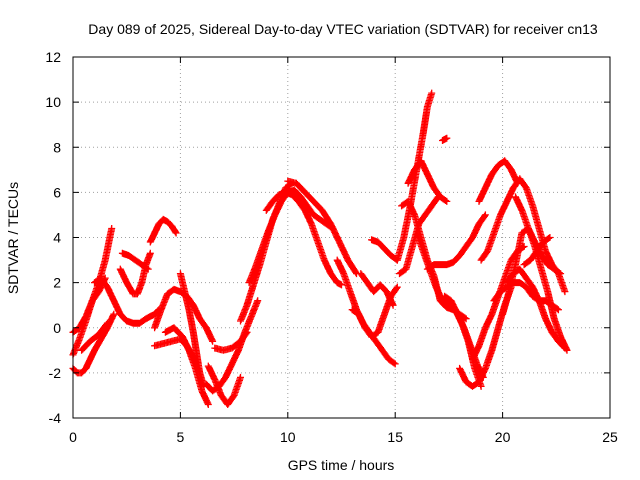 Image resolution: width=640 pixels, height=480 pixels. I want to click on series-arc7, so click(135, 273).